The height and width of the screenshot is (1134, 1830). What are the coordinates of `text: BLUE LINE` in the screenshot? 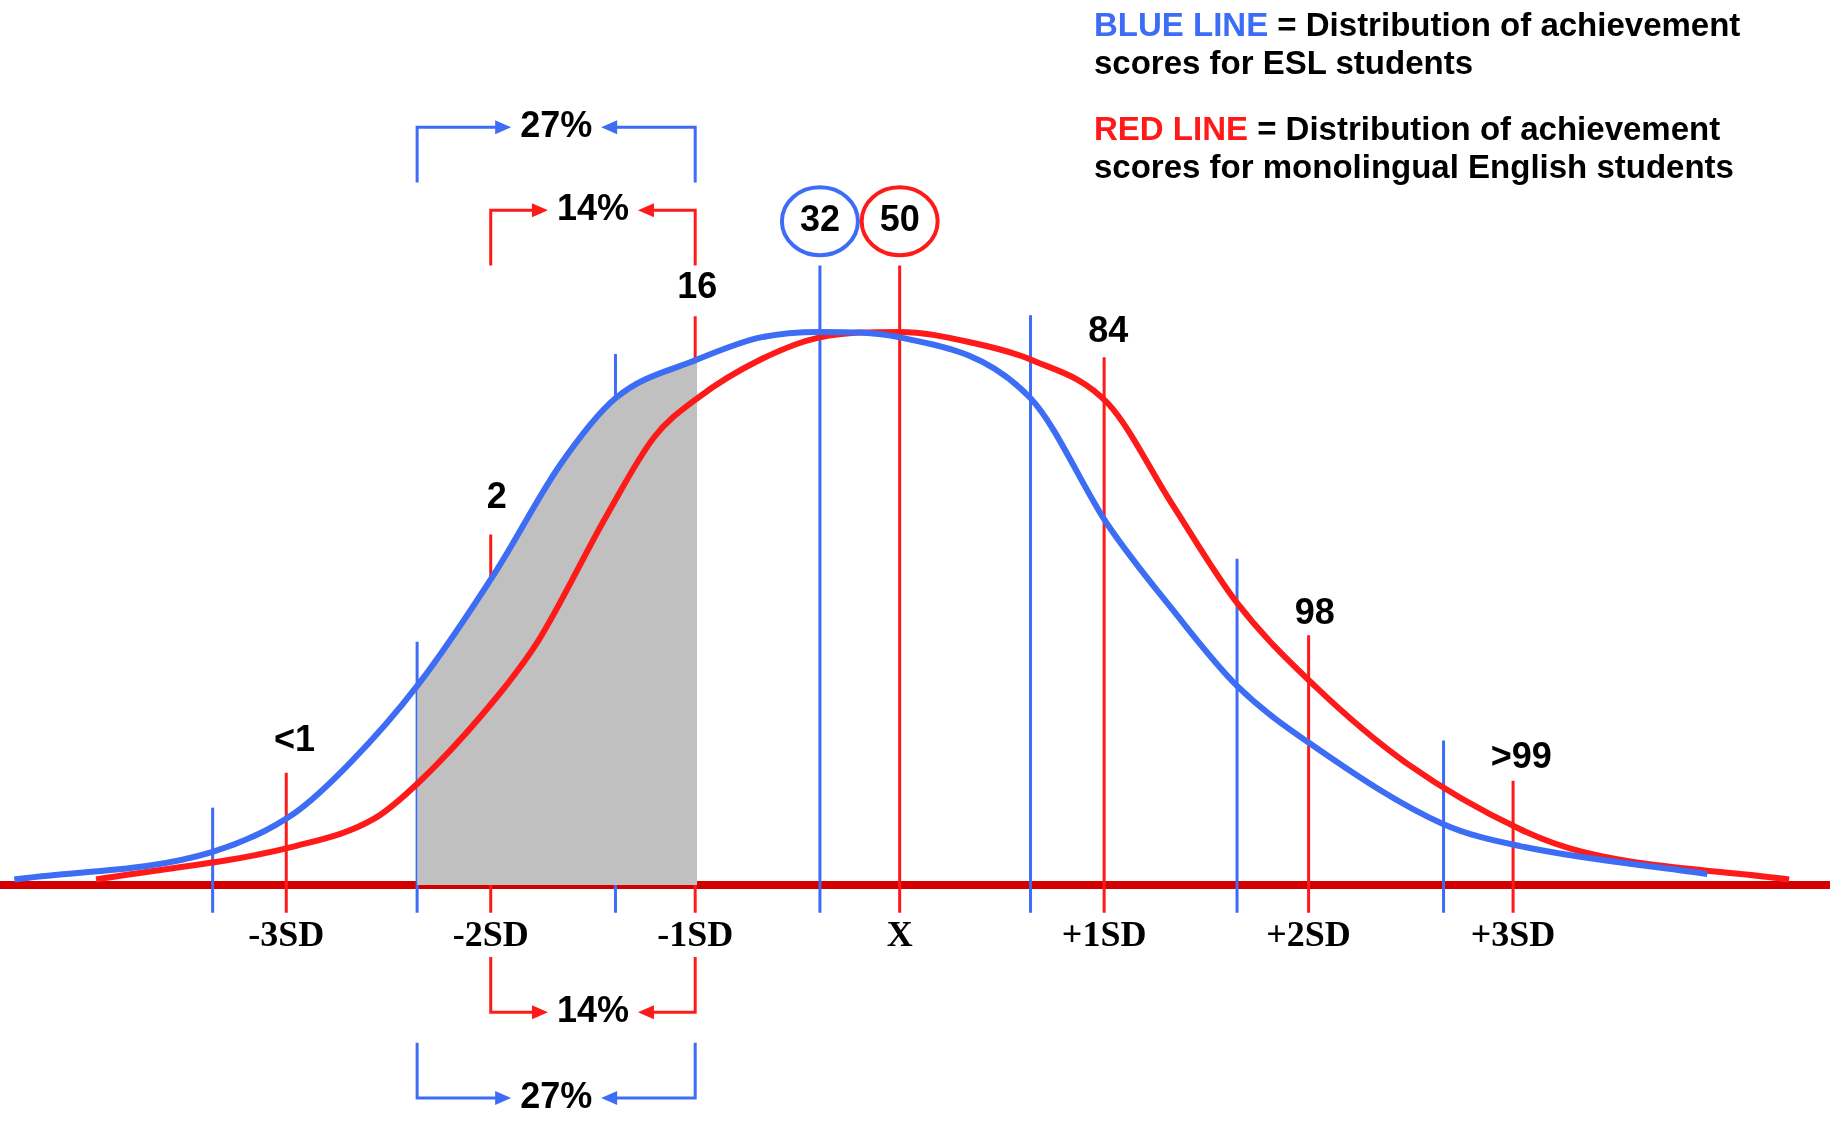 It's located at (1181, 24).